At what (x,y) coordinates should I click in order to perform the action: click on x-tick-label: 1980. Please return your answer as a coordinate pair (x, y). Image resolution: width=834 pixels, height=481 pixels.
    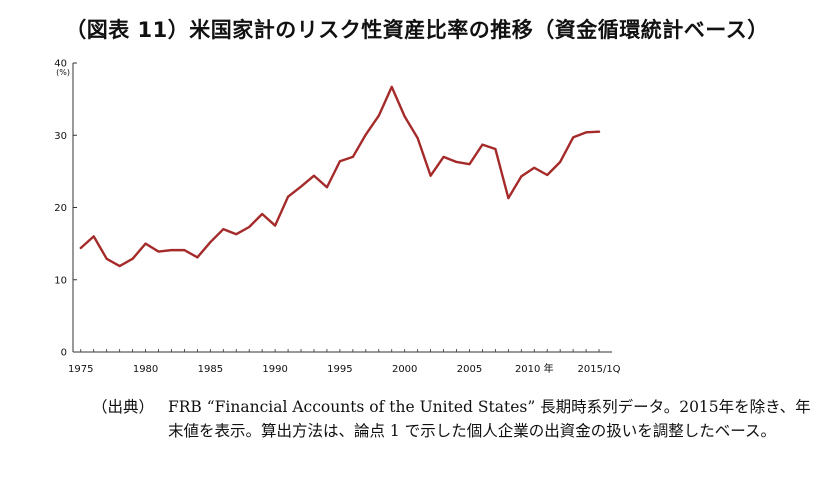
    Looking at the image, I should click on (145, 369).